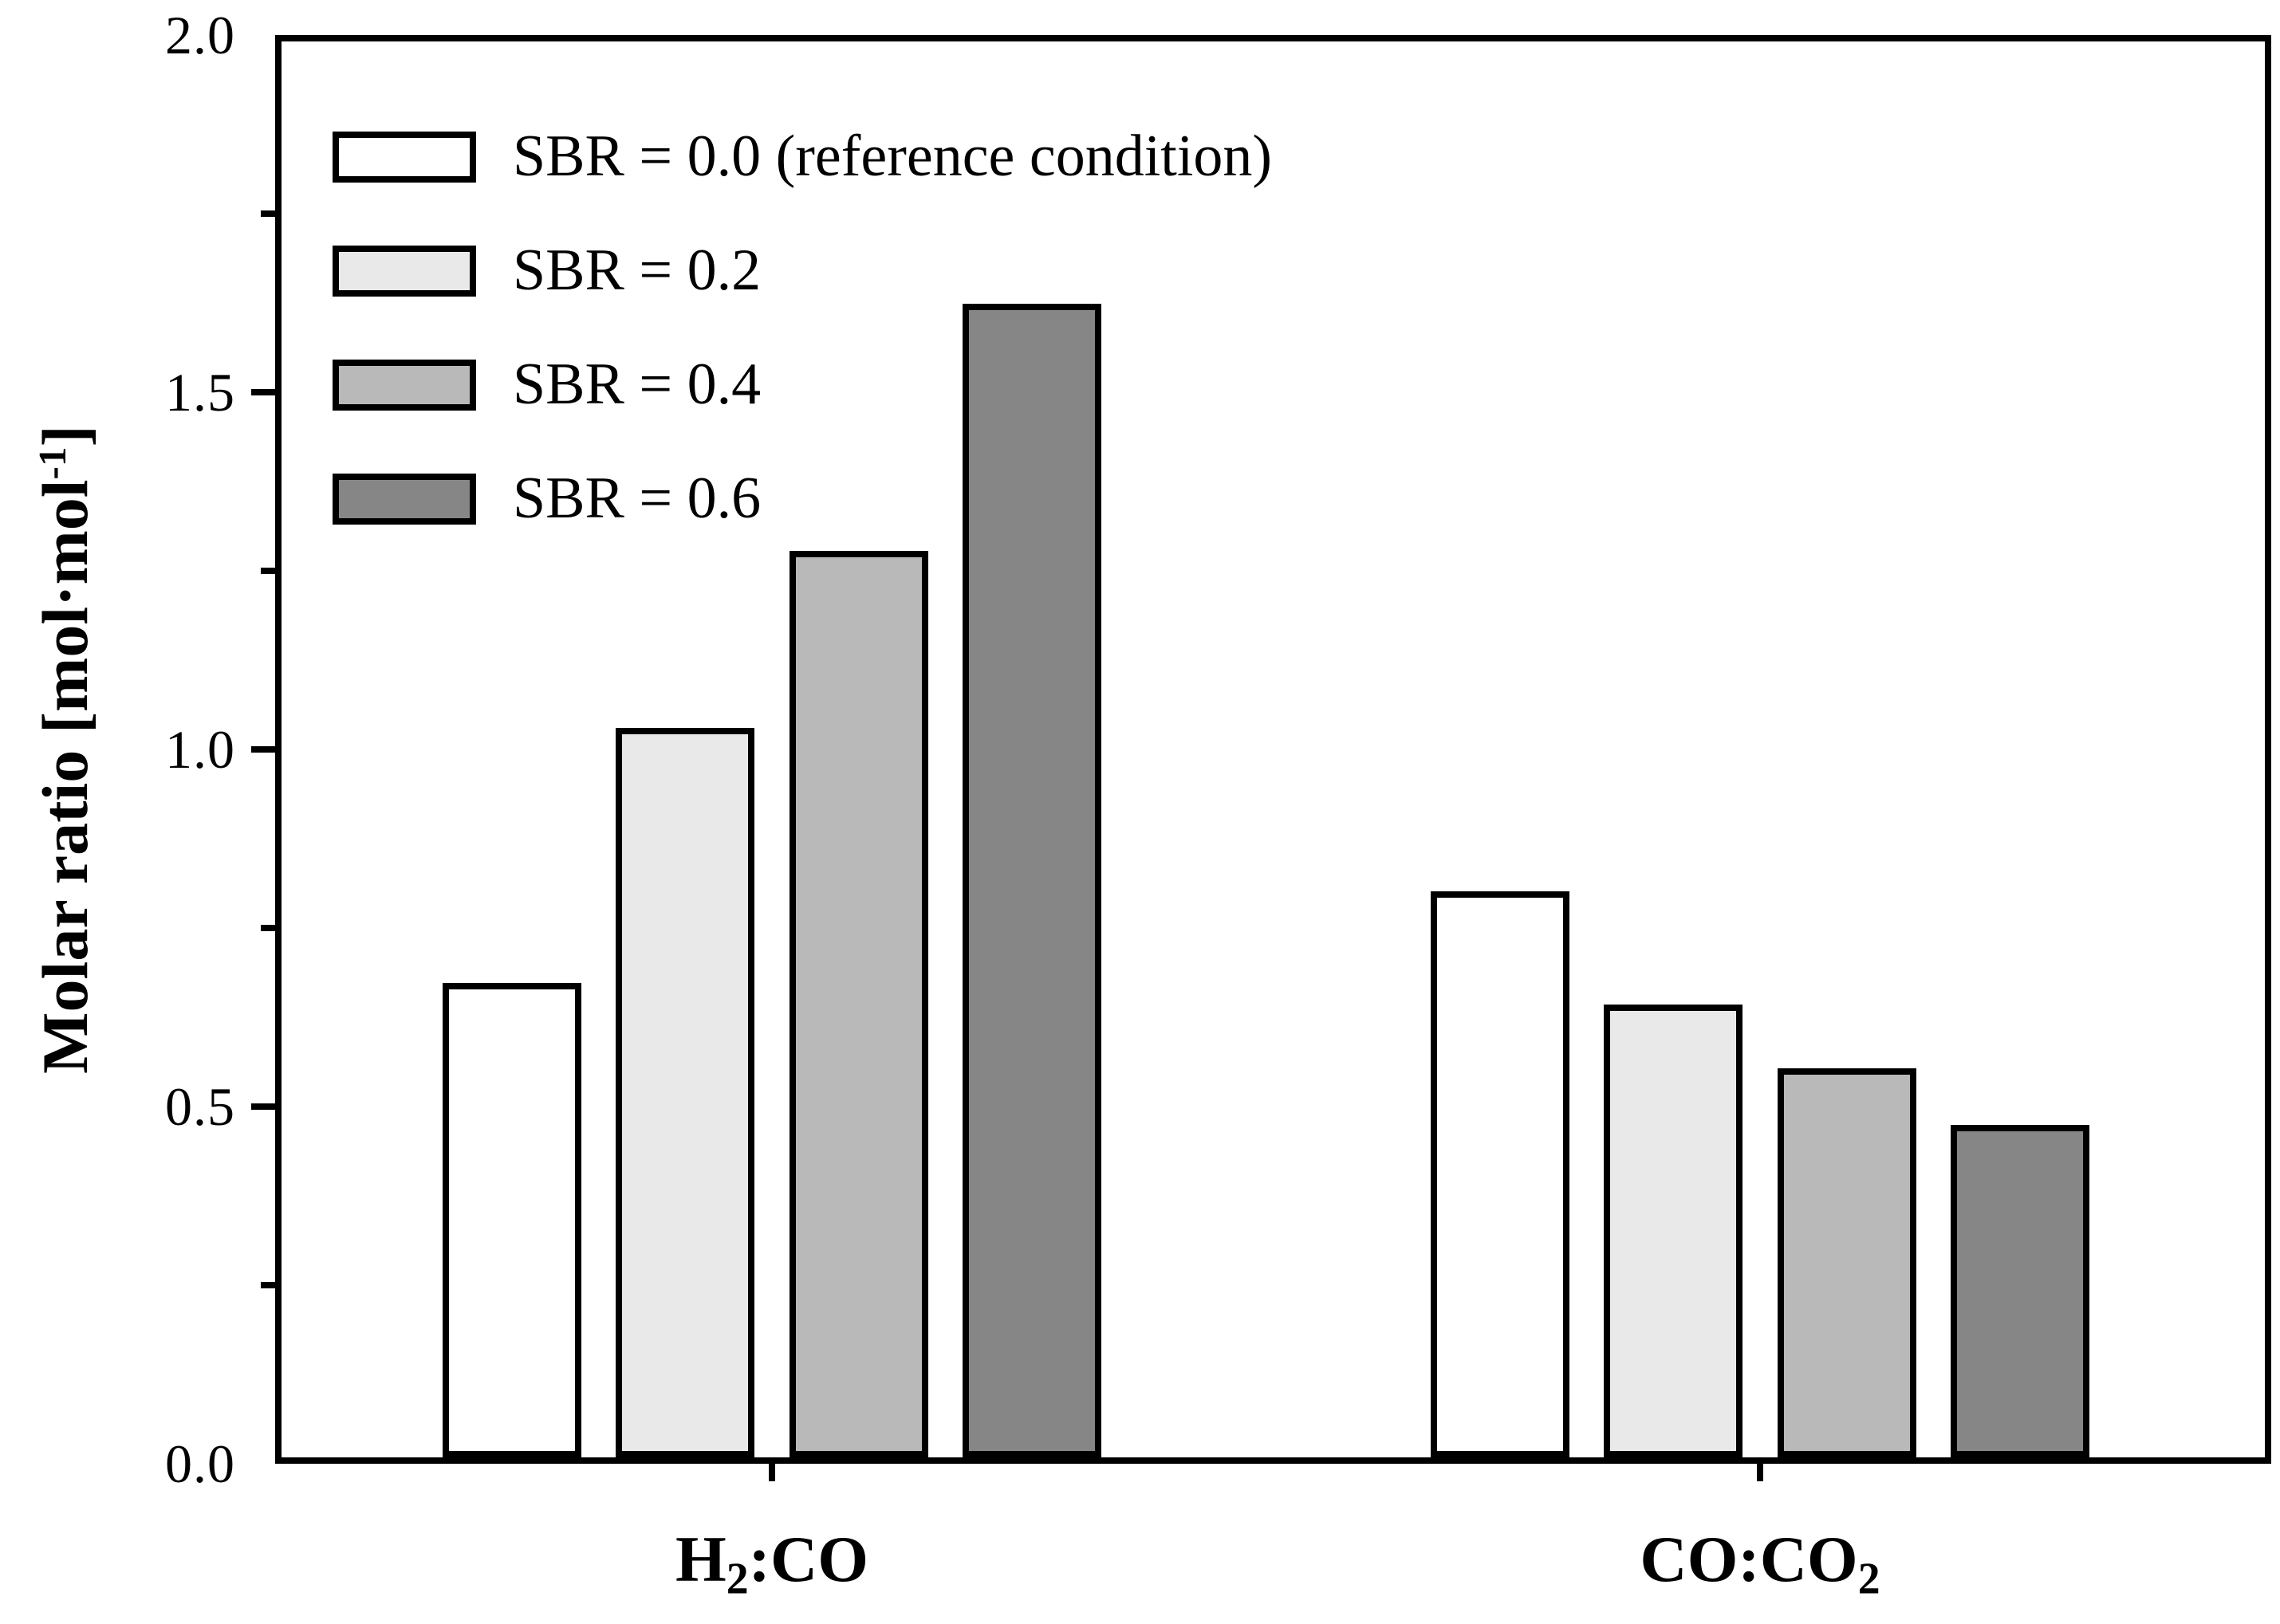 Image resolution: width=2280 pixels, height=1624 pixels. Describe the element at coordinates (404, 271) in the screenshot. I see `legend-swatch-sbr-0.2` at that location.